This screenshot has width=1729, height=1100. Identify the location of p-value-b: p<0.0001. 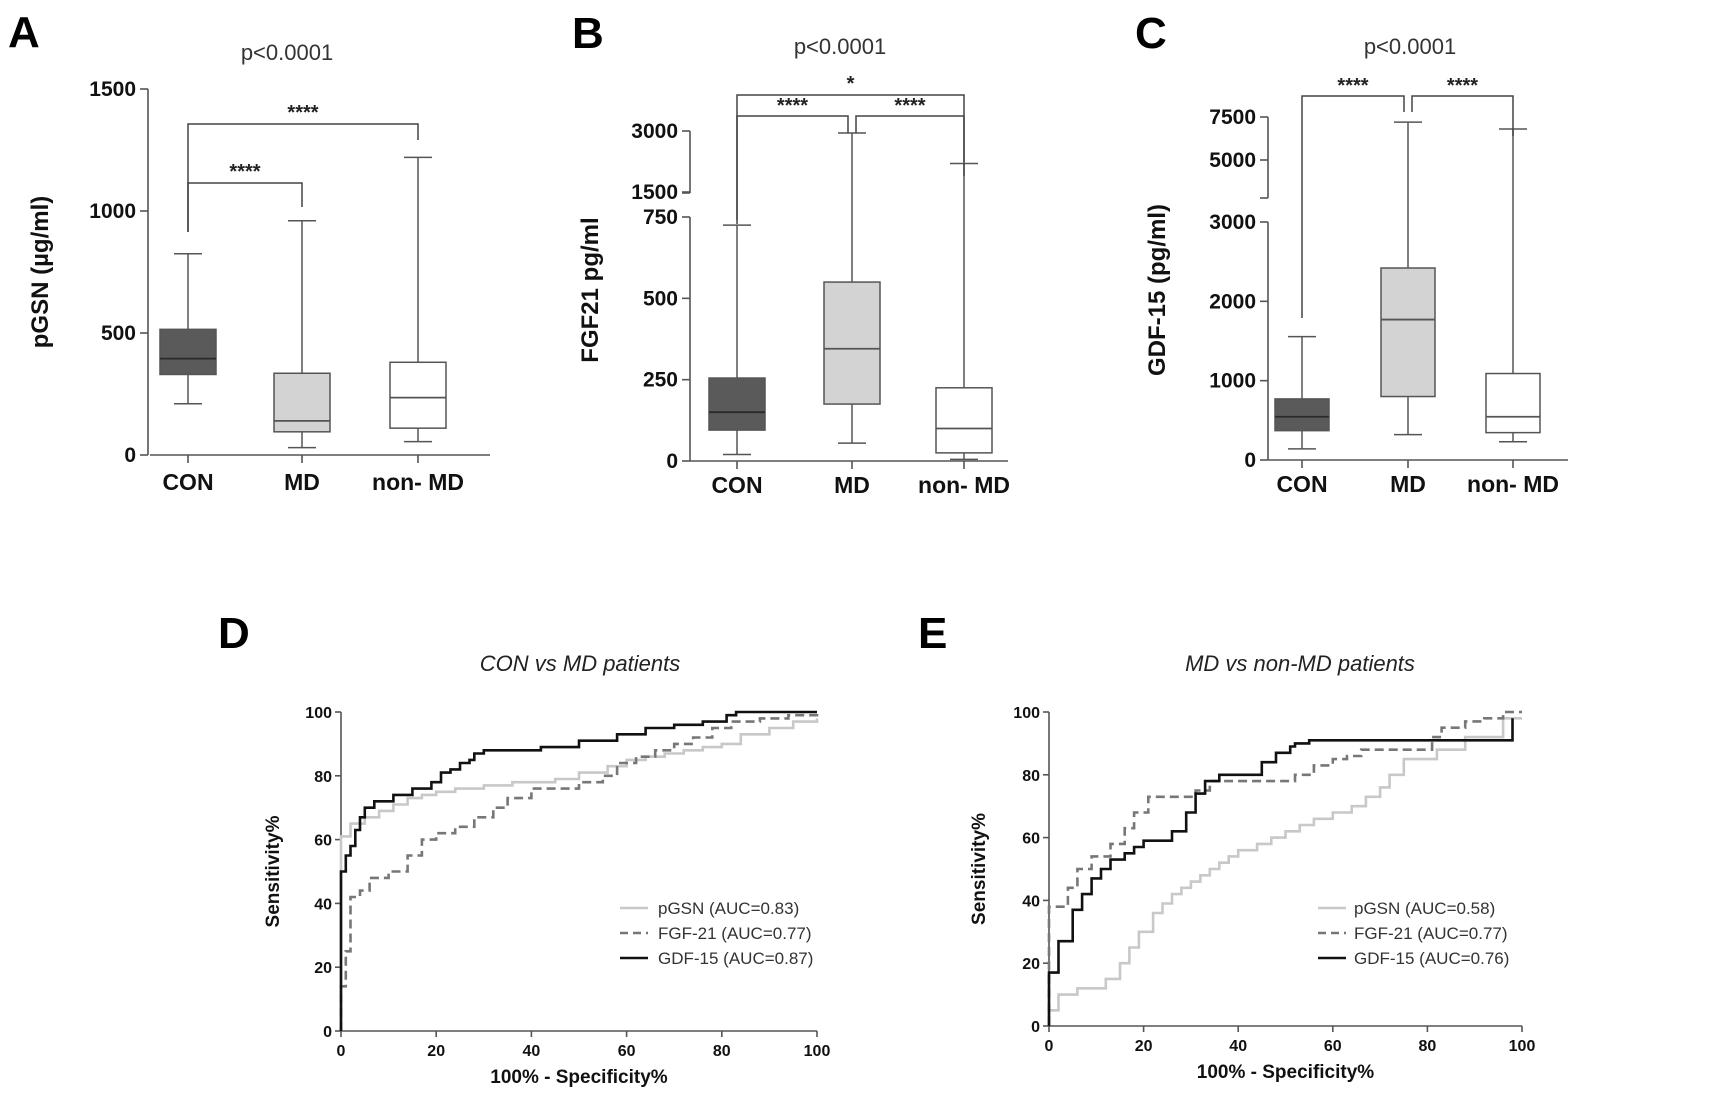
(840, 46).